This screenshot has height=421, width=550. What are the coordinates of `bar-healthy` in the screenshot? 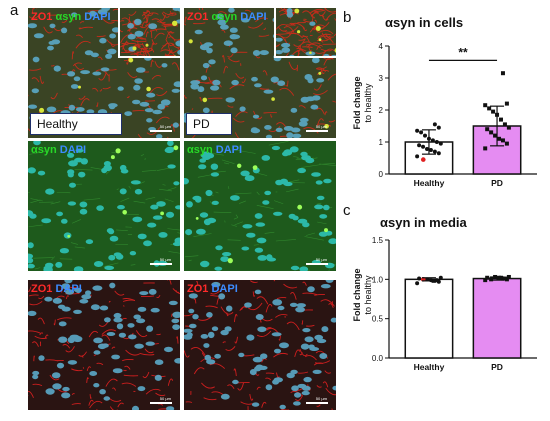 It's located at (429, 318).